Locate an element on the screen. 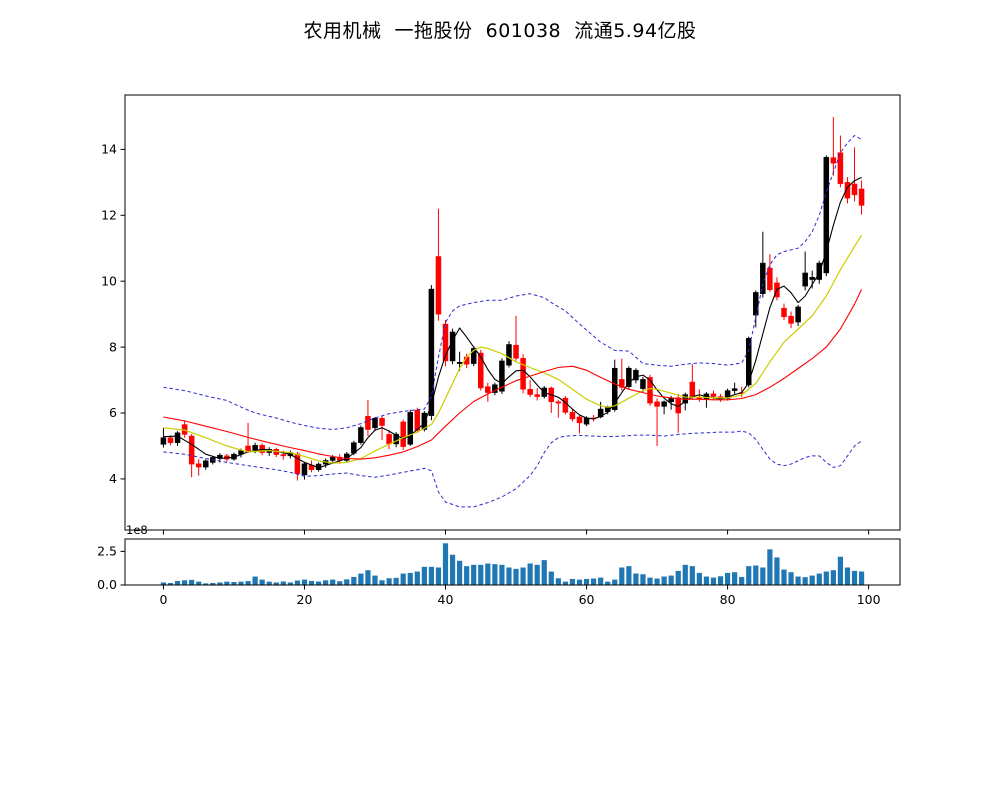 This screenshot has width=1000, height=800. x-tick-label: 40 is located at coordinates (446, 599).